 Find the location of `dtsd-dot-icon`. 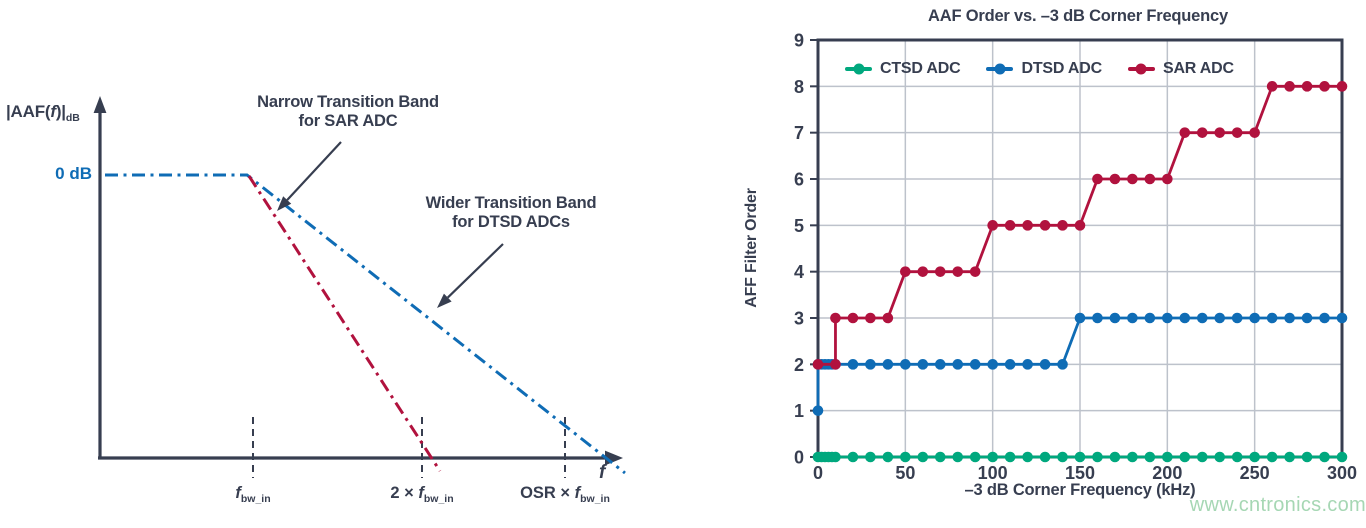

dtsd-dot-icon is located at coordinates (1000, 69).